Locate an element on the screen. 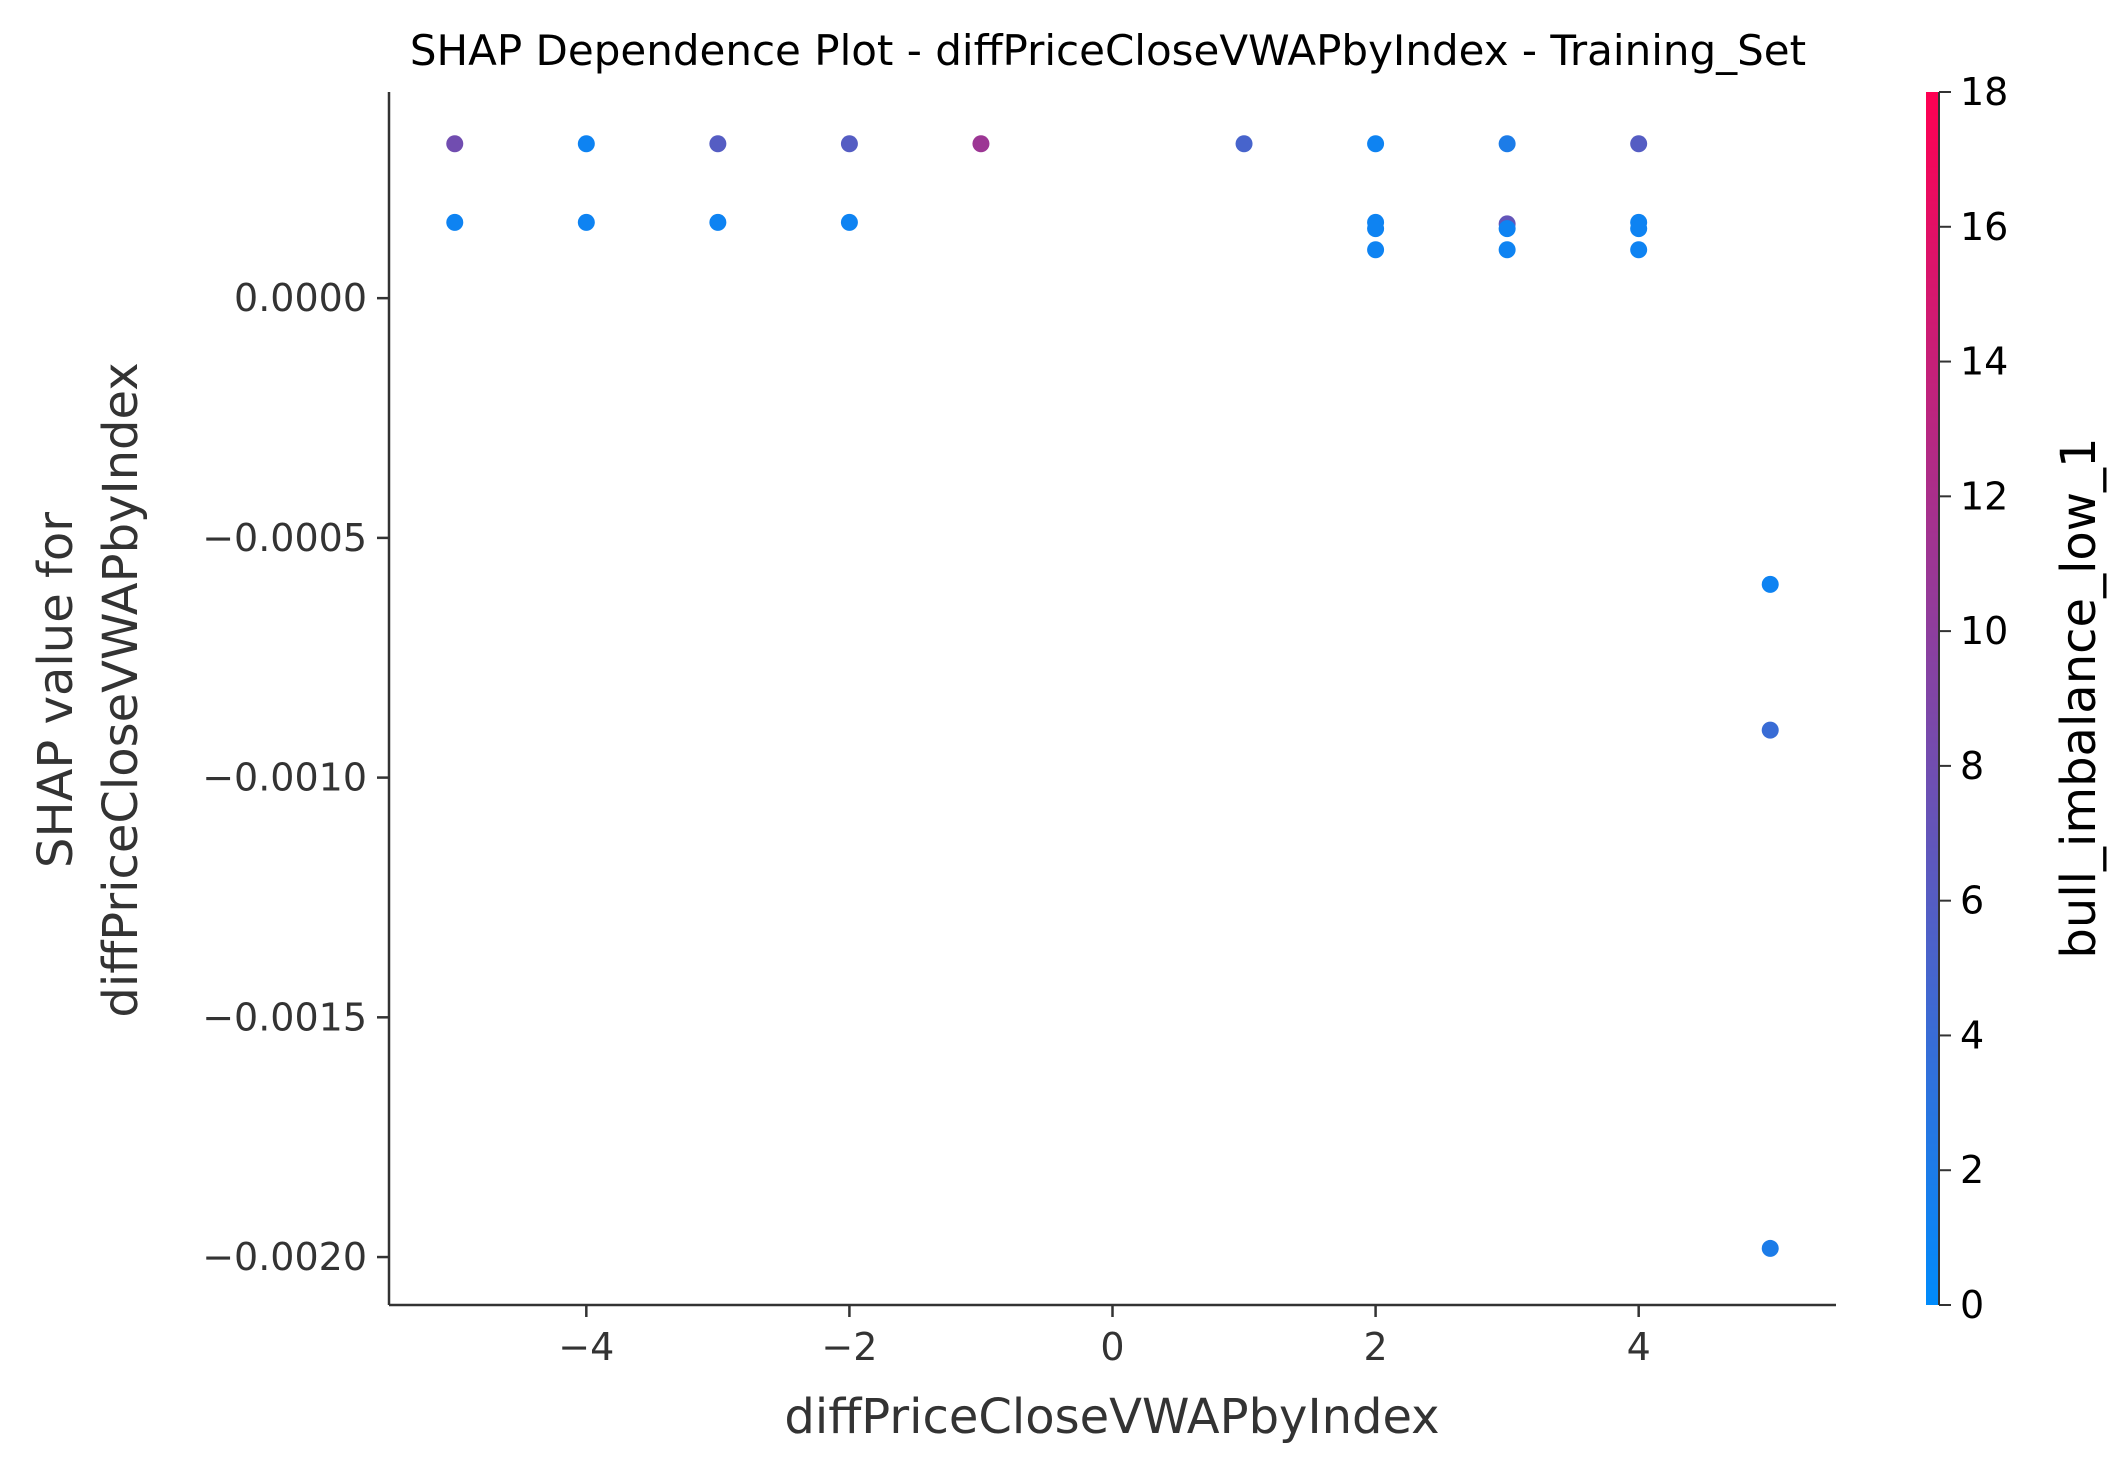 This screenshot has width=2118, height=1470. y-tick-label: 0.0000 is located at coordinates (300, 298).